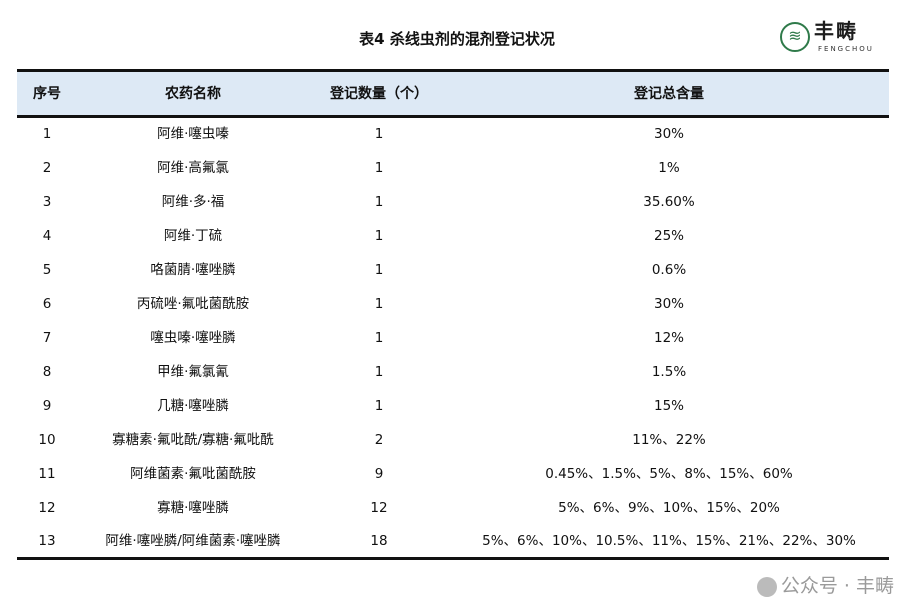 The height and width of the screenshot is (606, 914). I want to click on table-header-row: 序号 农药名称 登记数量（个） 登记总含量, so click(453, 93).